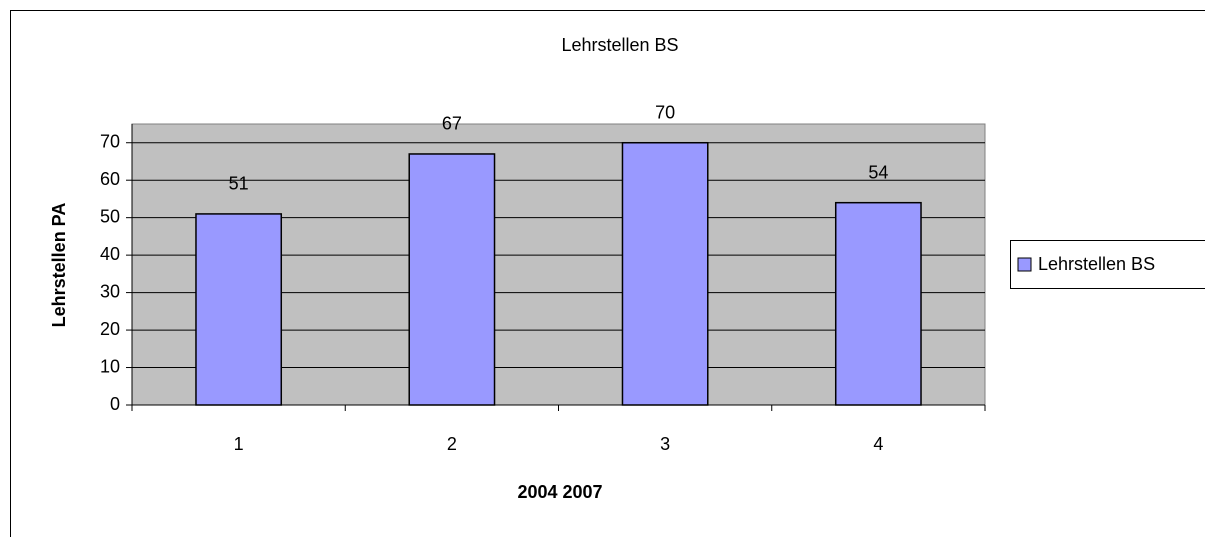 The height and width of the screenshot is (537, 1205). I want to click on y-tick-label: 10, so click(110, 366).